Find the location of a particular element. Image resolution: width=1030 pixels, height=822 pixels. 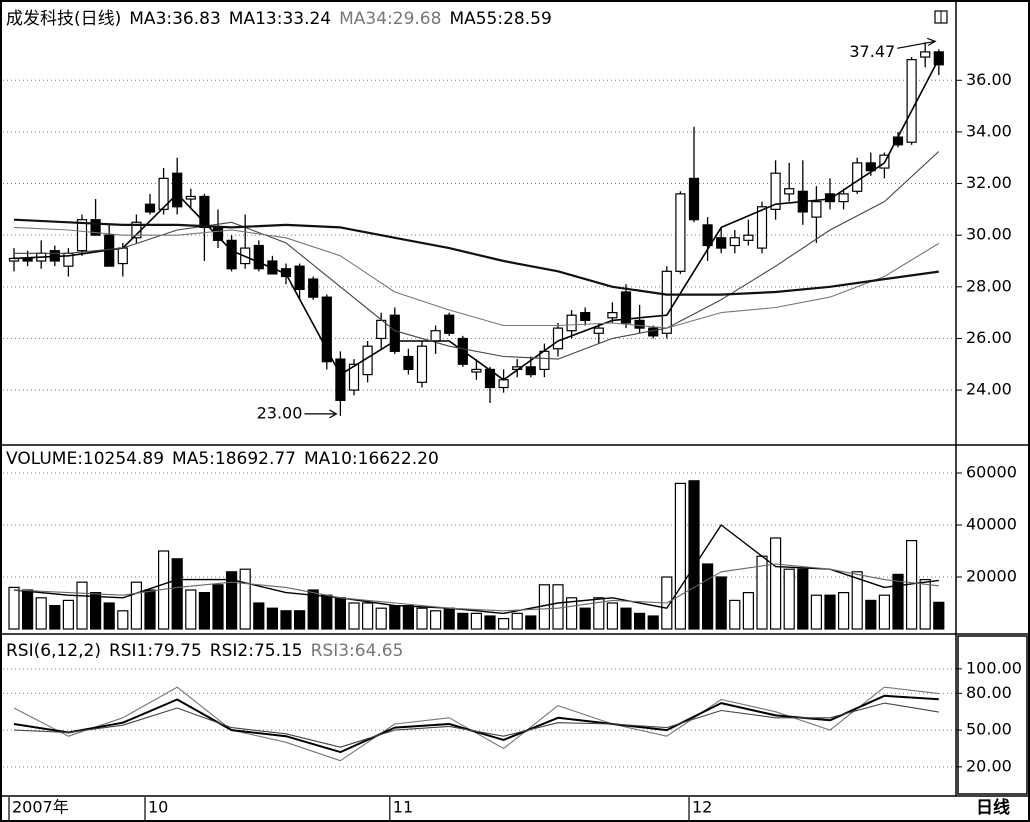

y-tick-label: 26.00 is located at coordinates (989, 337).